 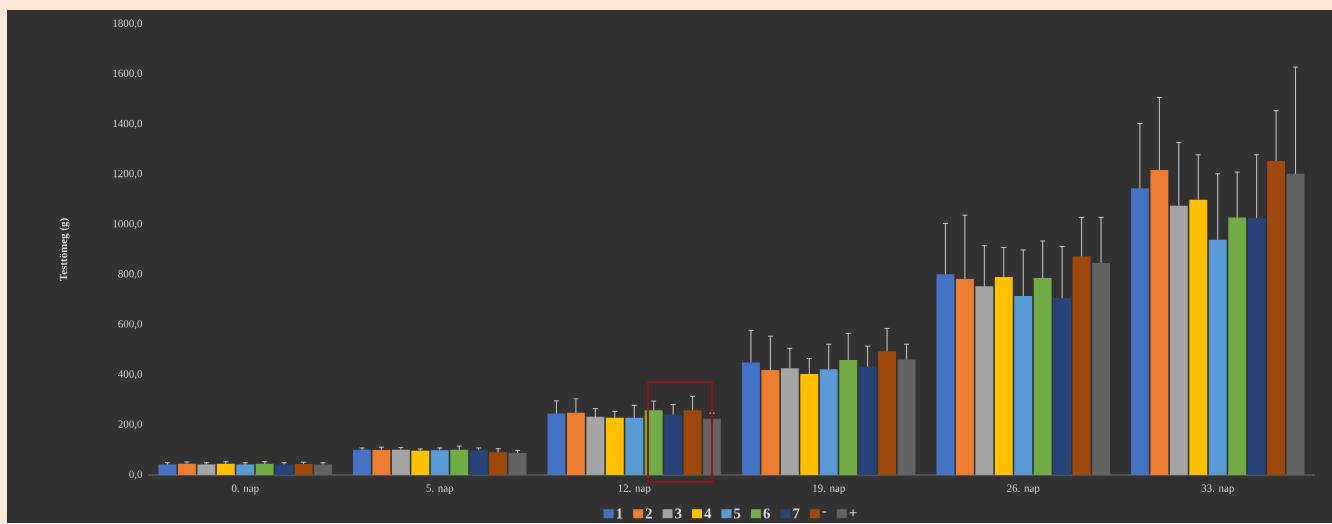 I want to click on x-tick-label: 19. nap, so click(x=829, y=489).